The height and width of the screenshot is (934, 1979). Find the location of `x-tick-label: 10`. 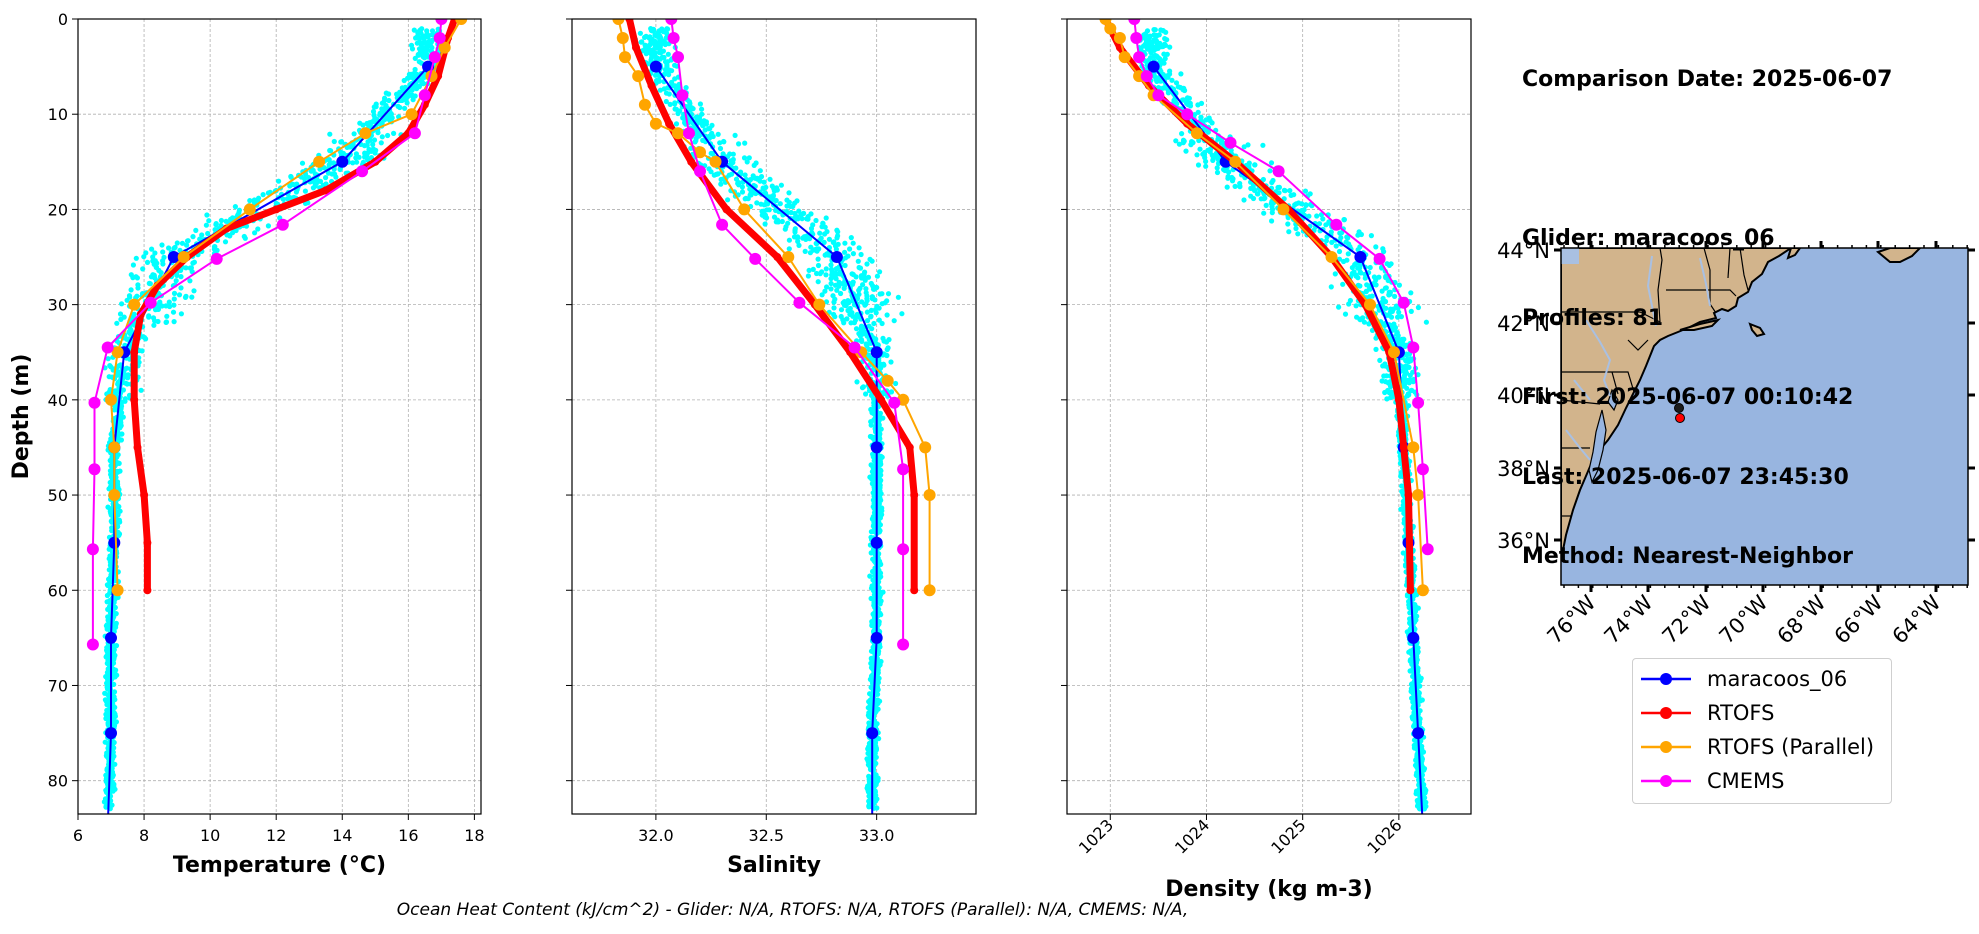

x-tick-label: 10 is located at coordinates (210, 835).